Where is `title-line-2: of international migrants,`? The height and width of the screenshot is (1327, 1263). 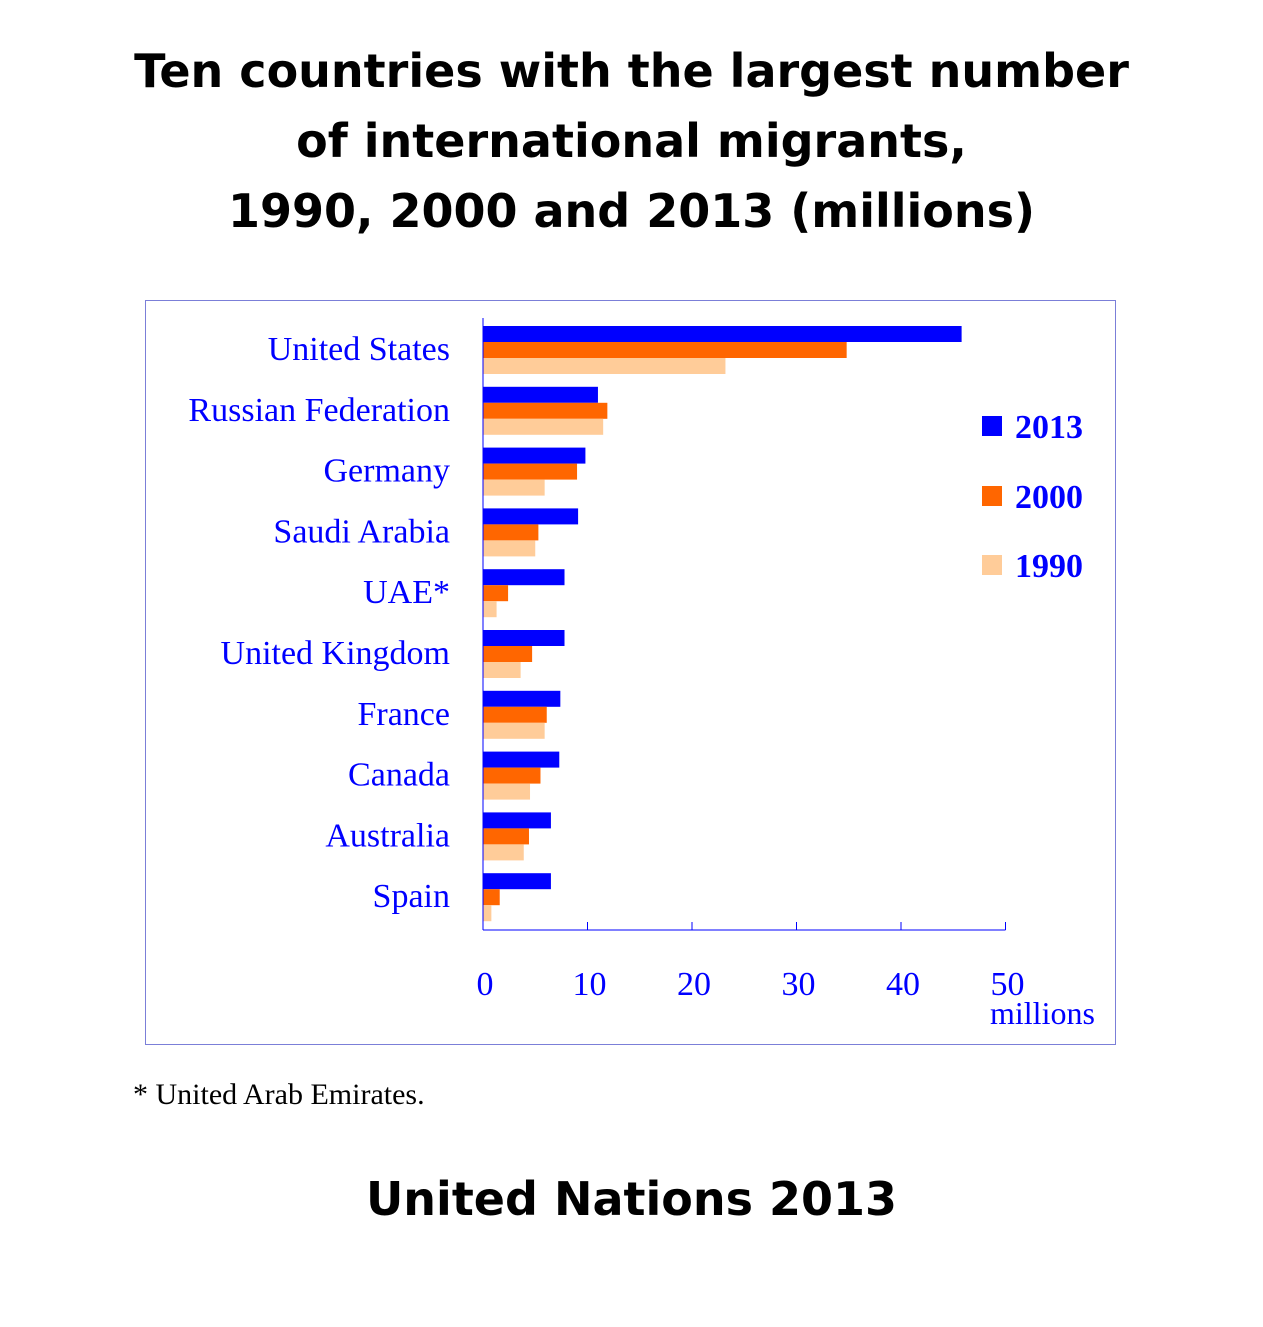
title-line-2: of international migrants, is located at coordinates (631, 141).